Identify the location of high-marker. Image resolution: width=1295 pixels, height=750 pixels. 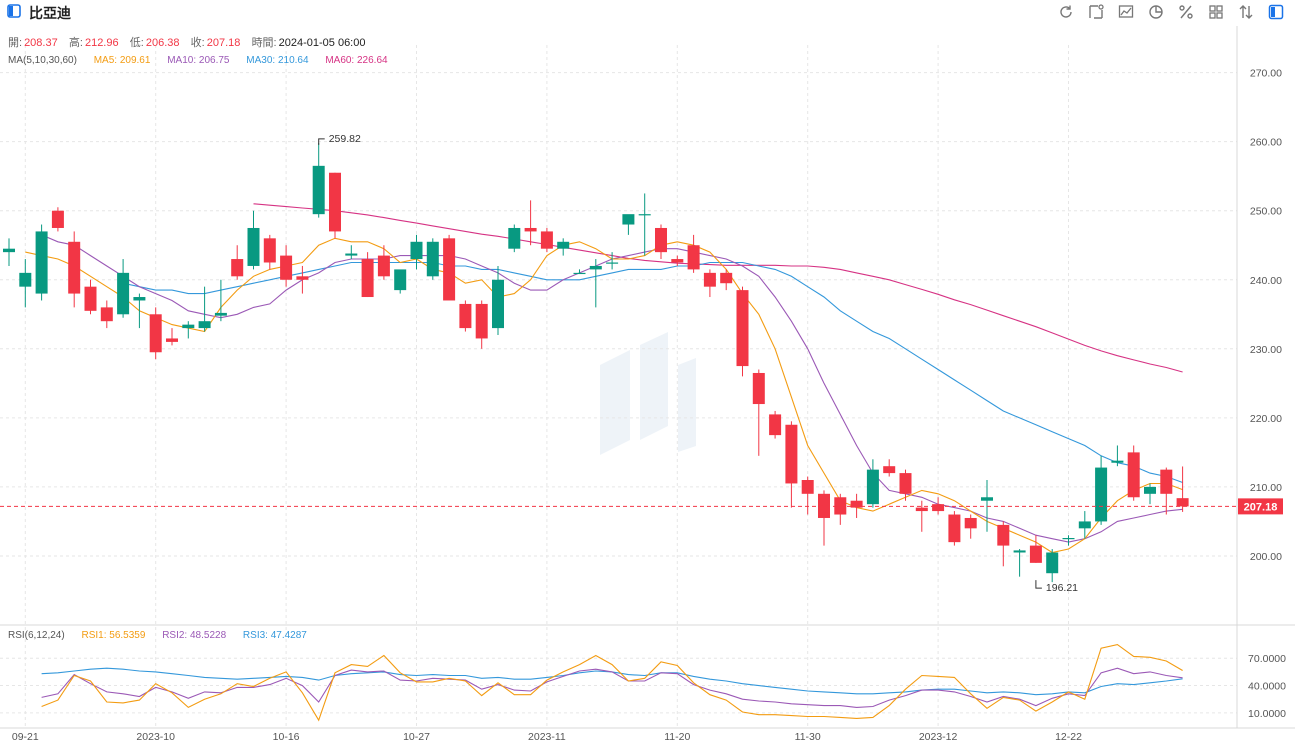
(321, 141).